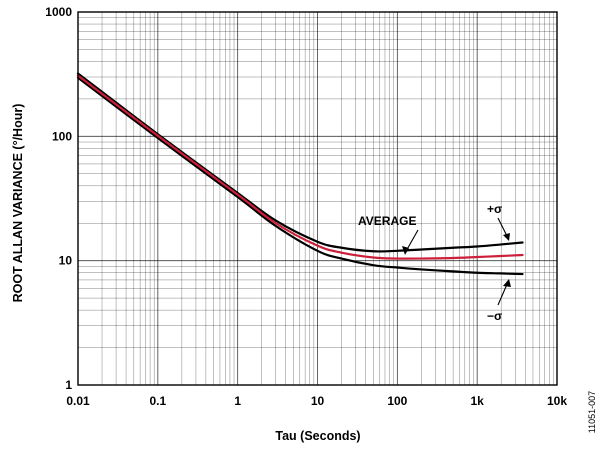 Image resolution: width=602 pixels, height=452 pixels. What do you see at coordinates (157, 401) in the screenshot?
I see `x-tick-label: 0.1` at bounding box center [157, 401].